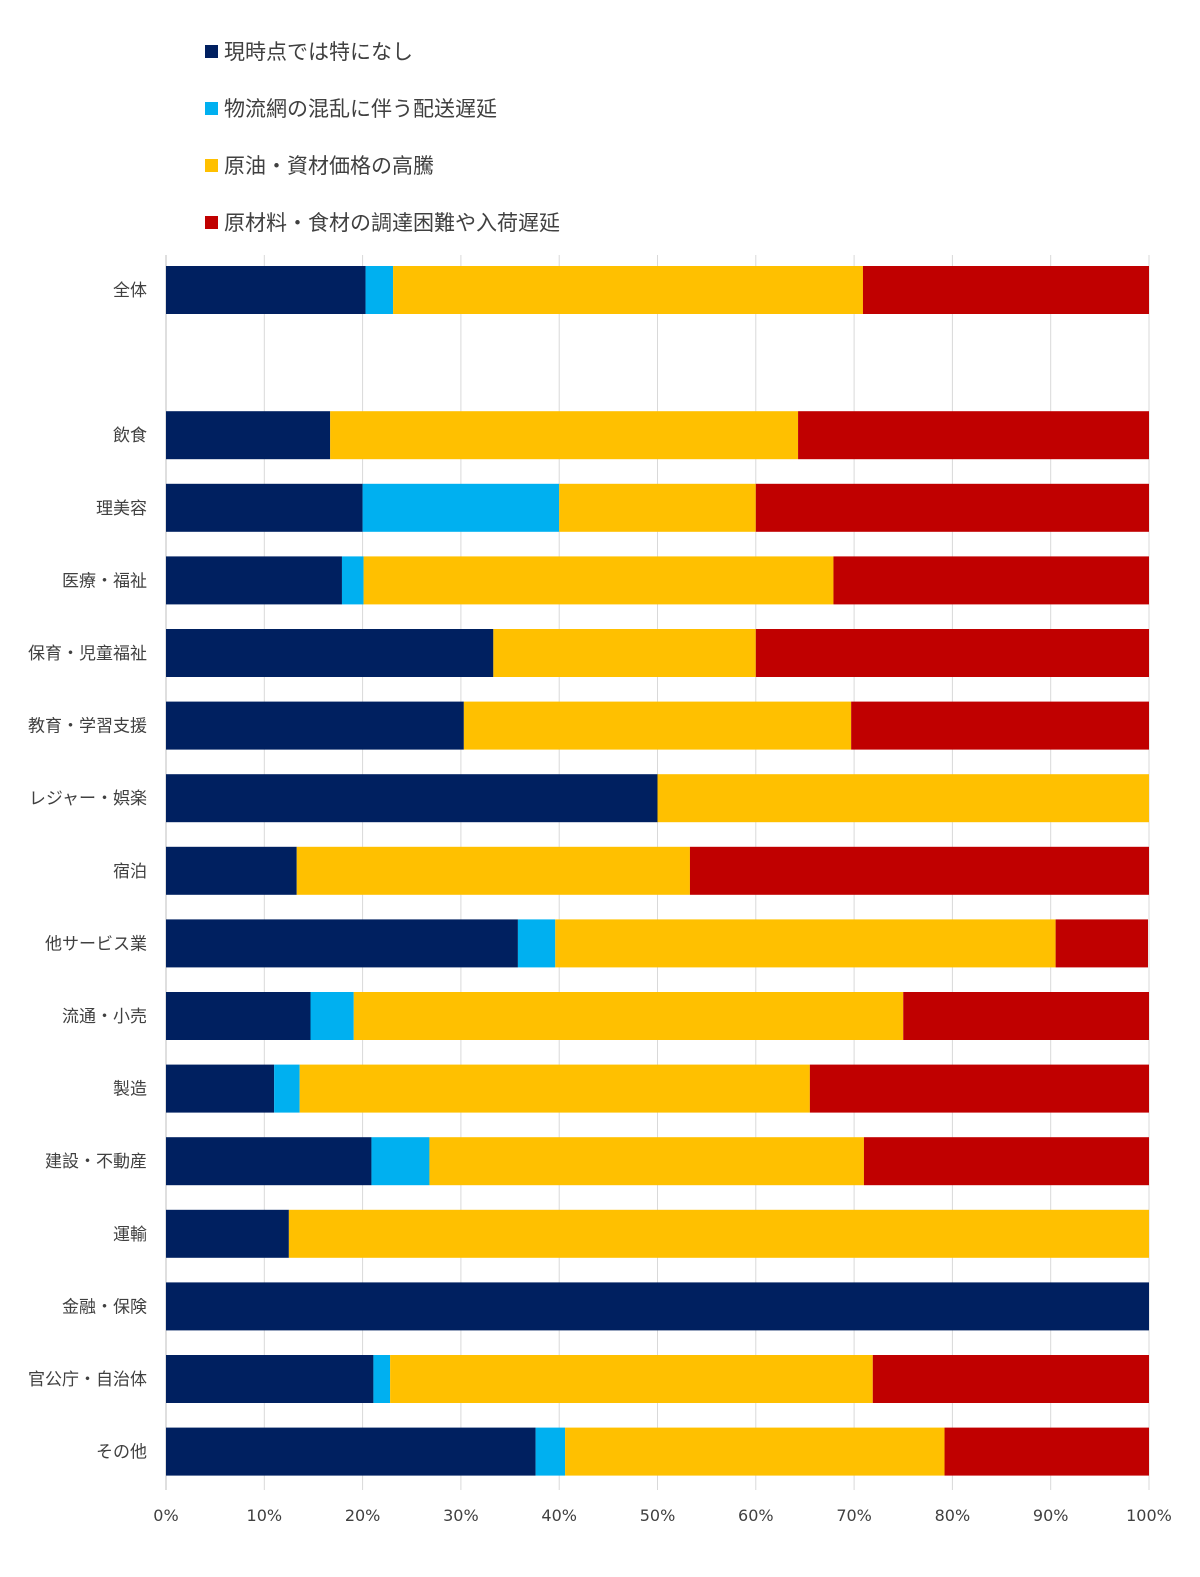 This screenshot has height=1577, width=1200. Describe the element at coordinates (211, 165) in the screenshot. I see `legend-swatch-price` at that location.